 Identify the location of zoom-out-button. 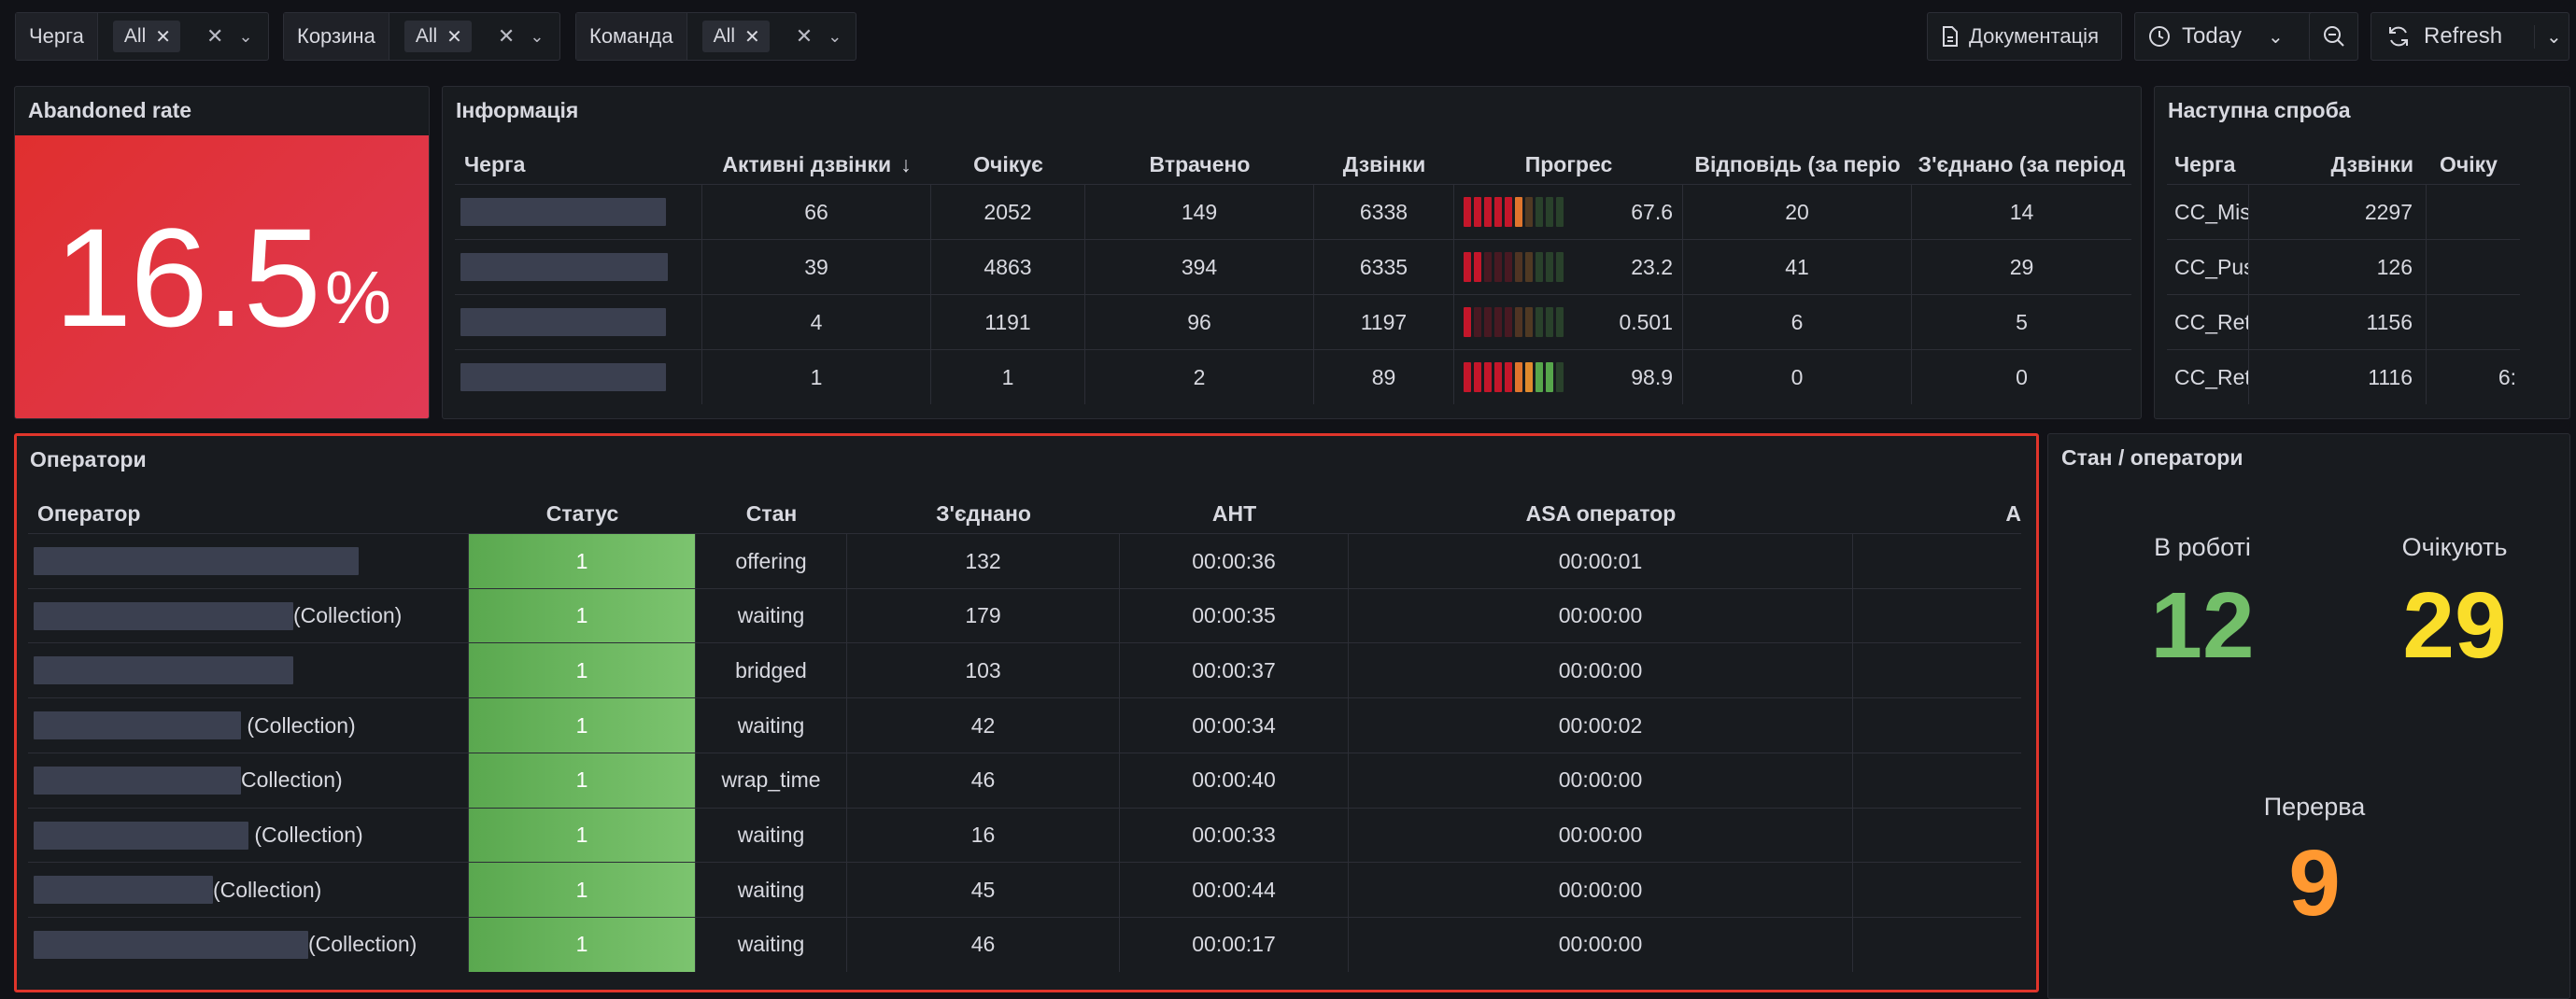
(2333, 36).